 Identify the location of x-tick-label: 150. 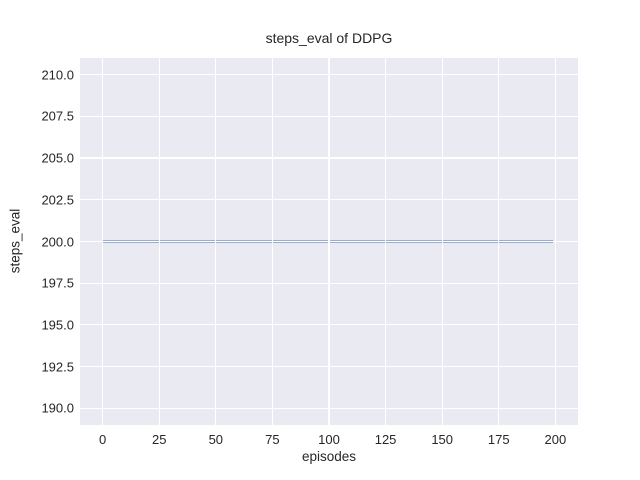
(442, 439).